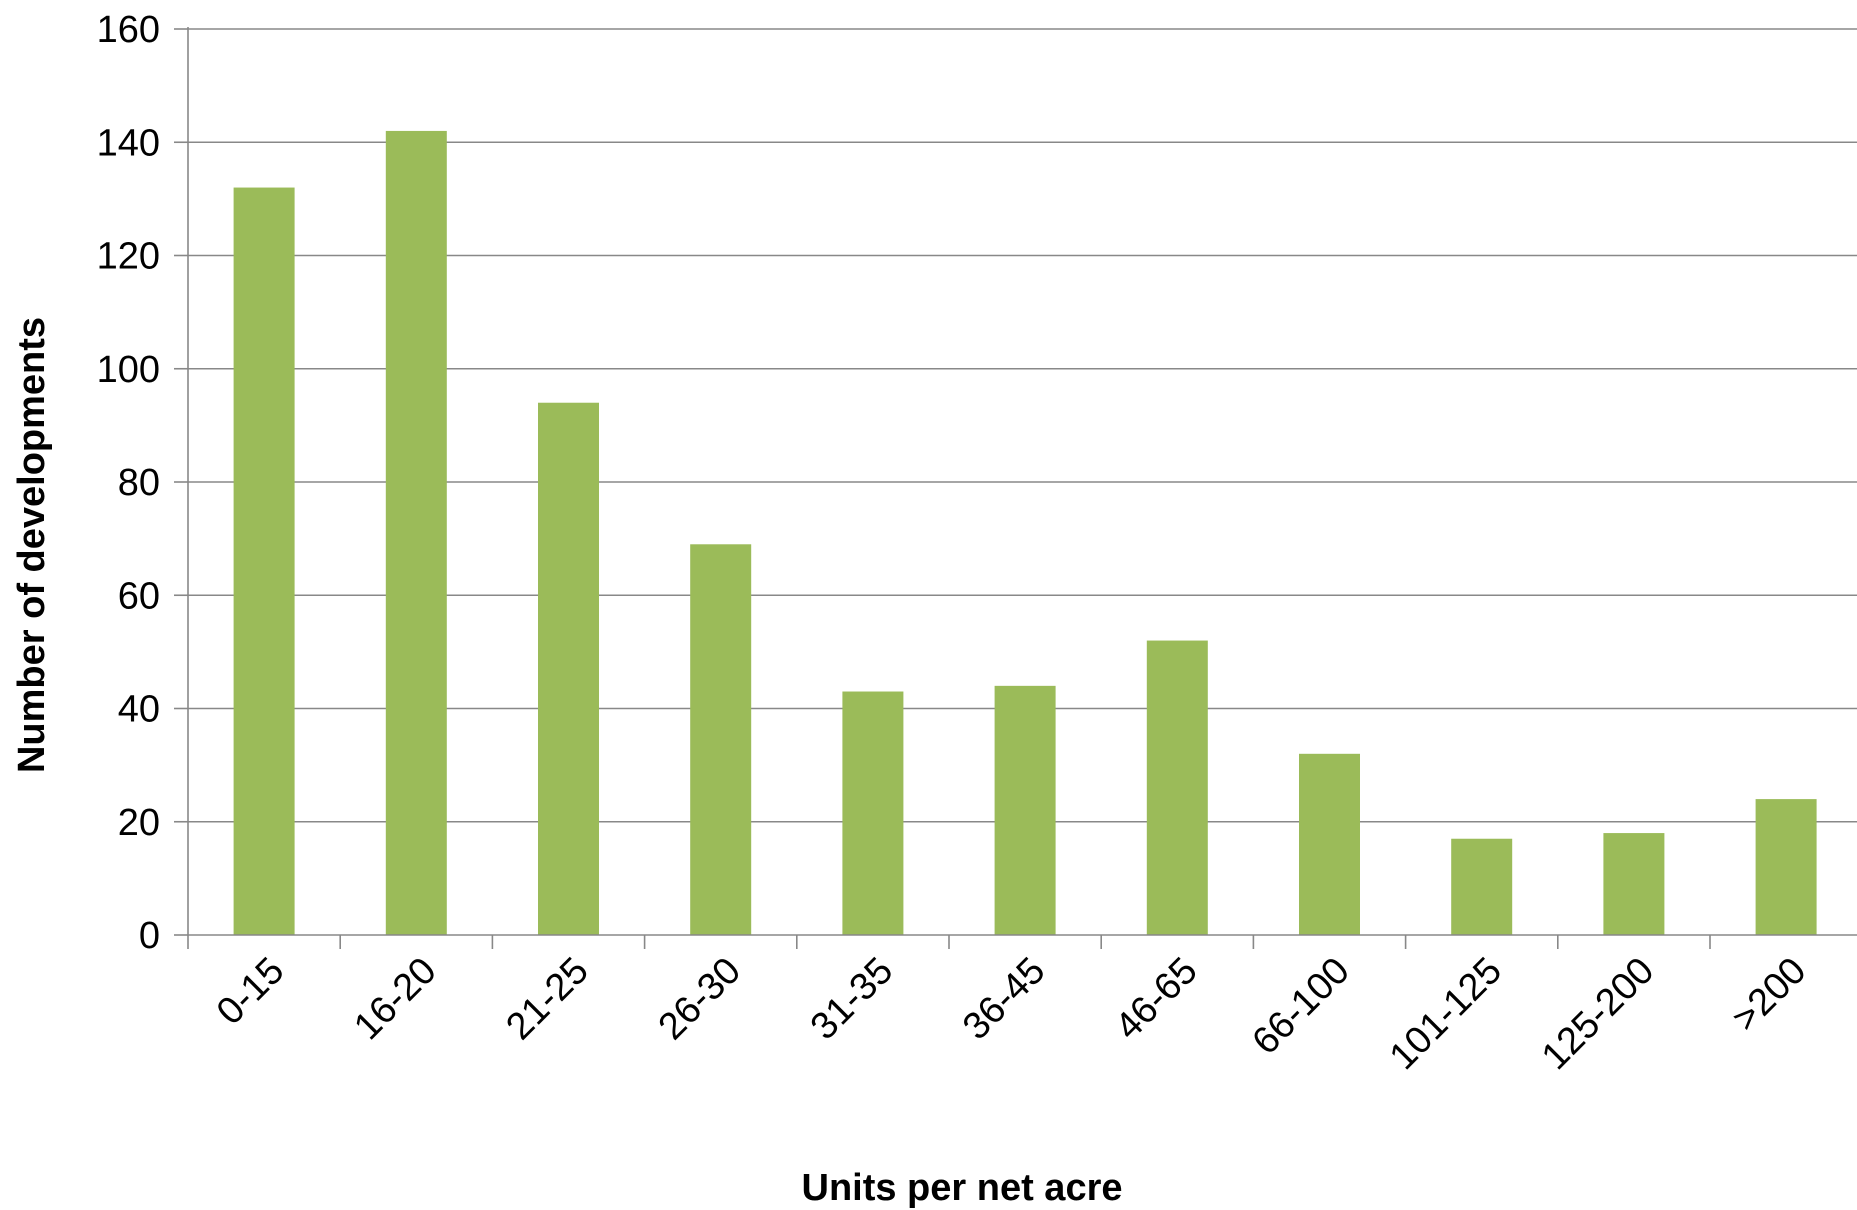 The width and height of the screenshot is (1857, 1210). I want to click on y-tick-labels: 0 20 40 60 80 100 120 140 160, so click(128, 483).